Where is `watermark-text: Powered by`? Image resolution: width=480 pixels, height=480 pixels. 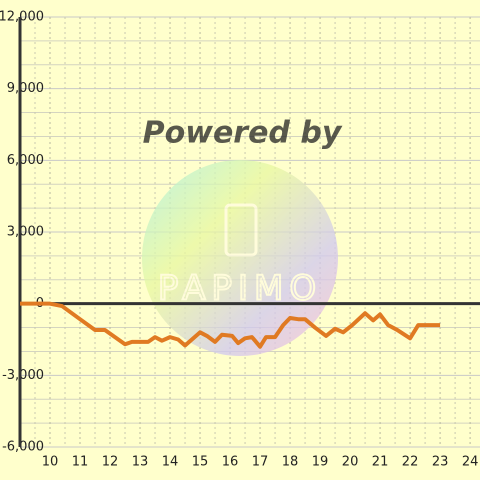 watermark-text: Powered by is located at coordinates (243, 133).